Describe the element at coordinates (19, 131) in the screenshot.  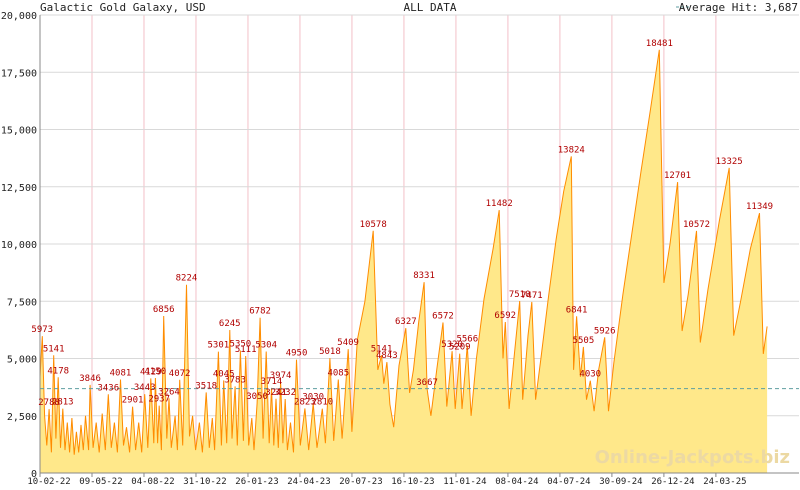
I see `y-tick-label: 15,000` at that location.